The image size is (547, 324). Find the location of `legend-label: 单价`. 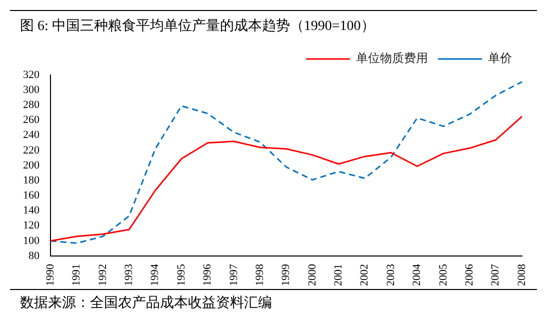

legend-label: 单价 is located at coordinates (500, 58).